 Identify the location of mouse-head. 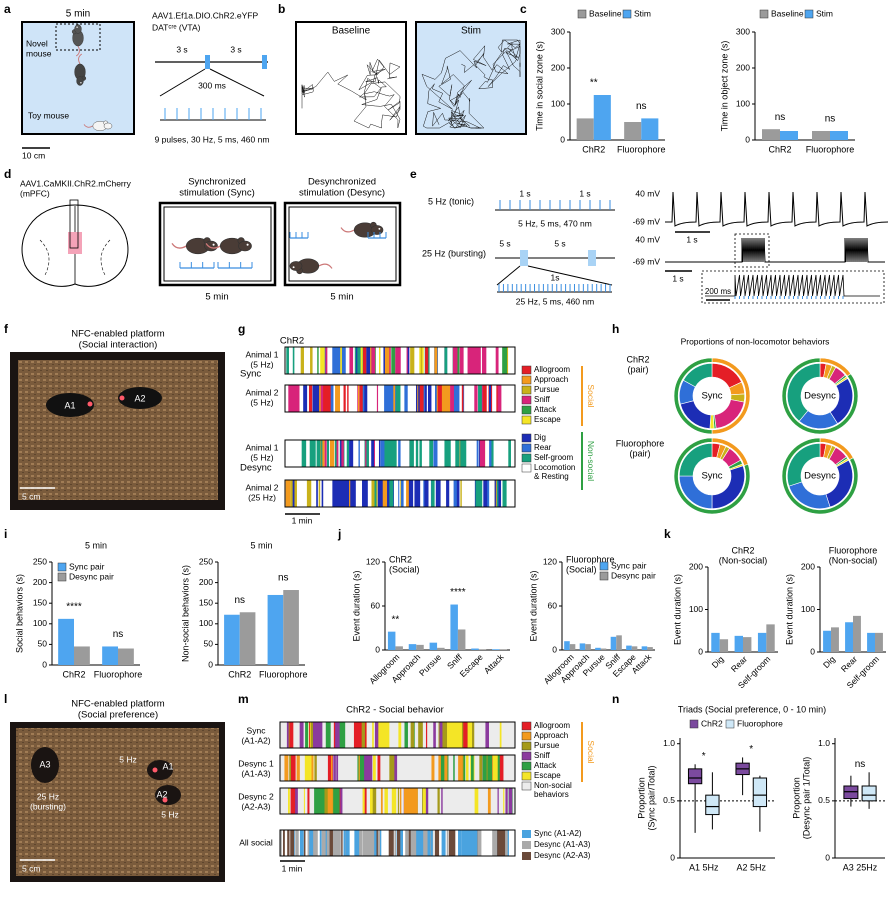
(80, 81).